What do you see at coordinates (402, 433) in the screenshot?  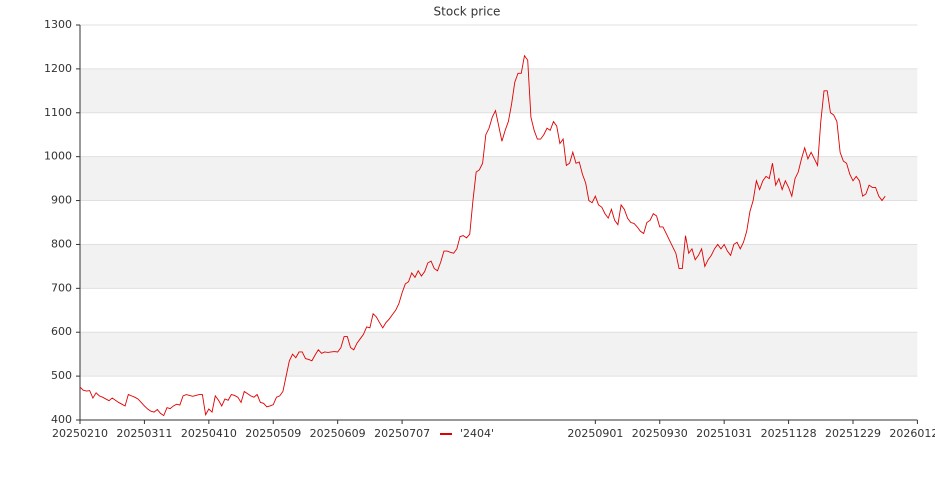 I see `x-tick-label: 20250707` at bounding box center [402, 433].